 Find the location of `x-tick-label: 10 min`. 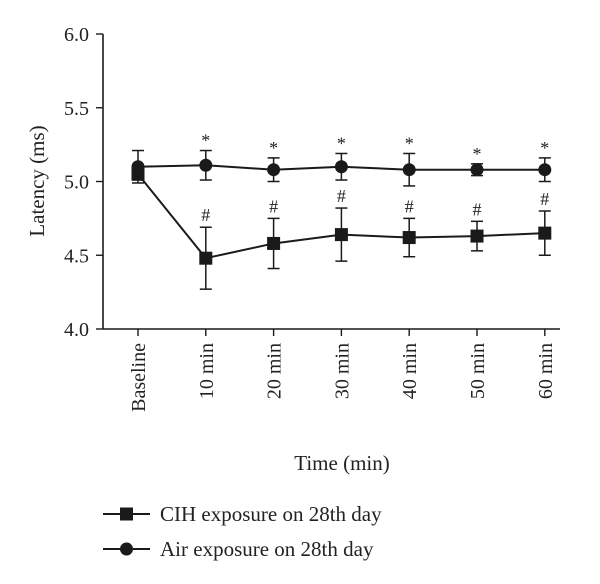

x-tick-label: 10 min is located at coordinates (207, 371).